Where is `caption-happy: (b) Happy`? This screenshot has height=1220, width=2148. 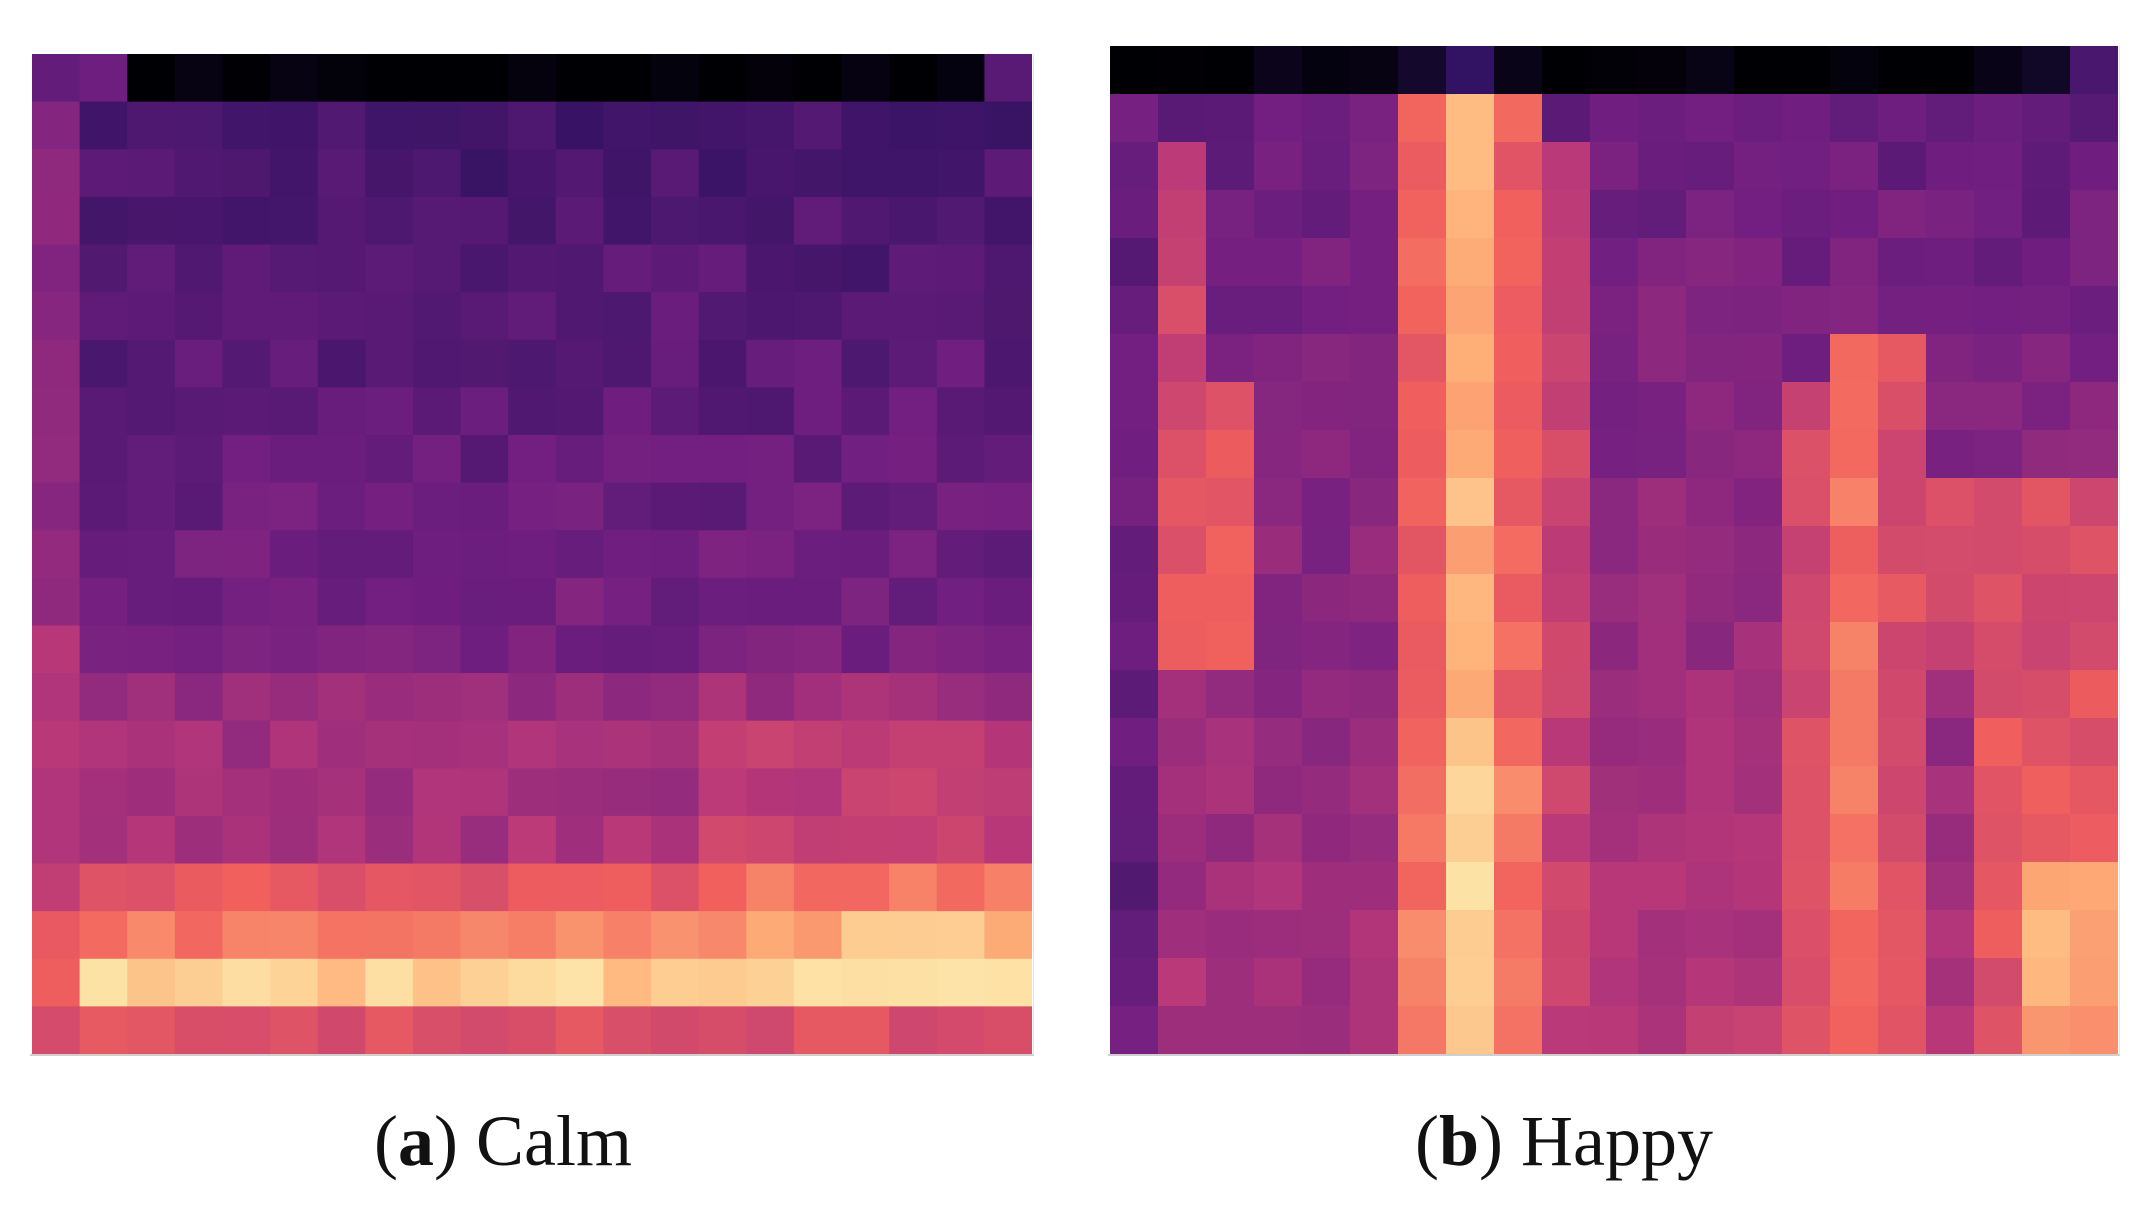
caption-happy: (b) Happy is located at coordinates (1564, 1141).